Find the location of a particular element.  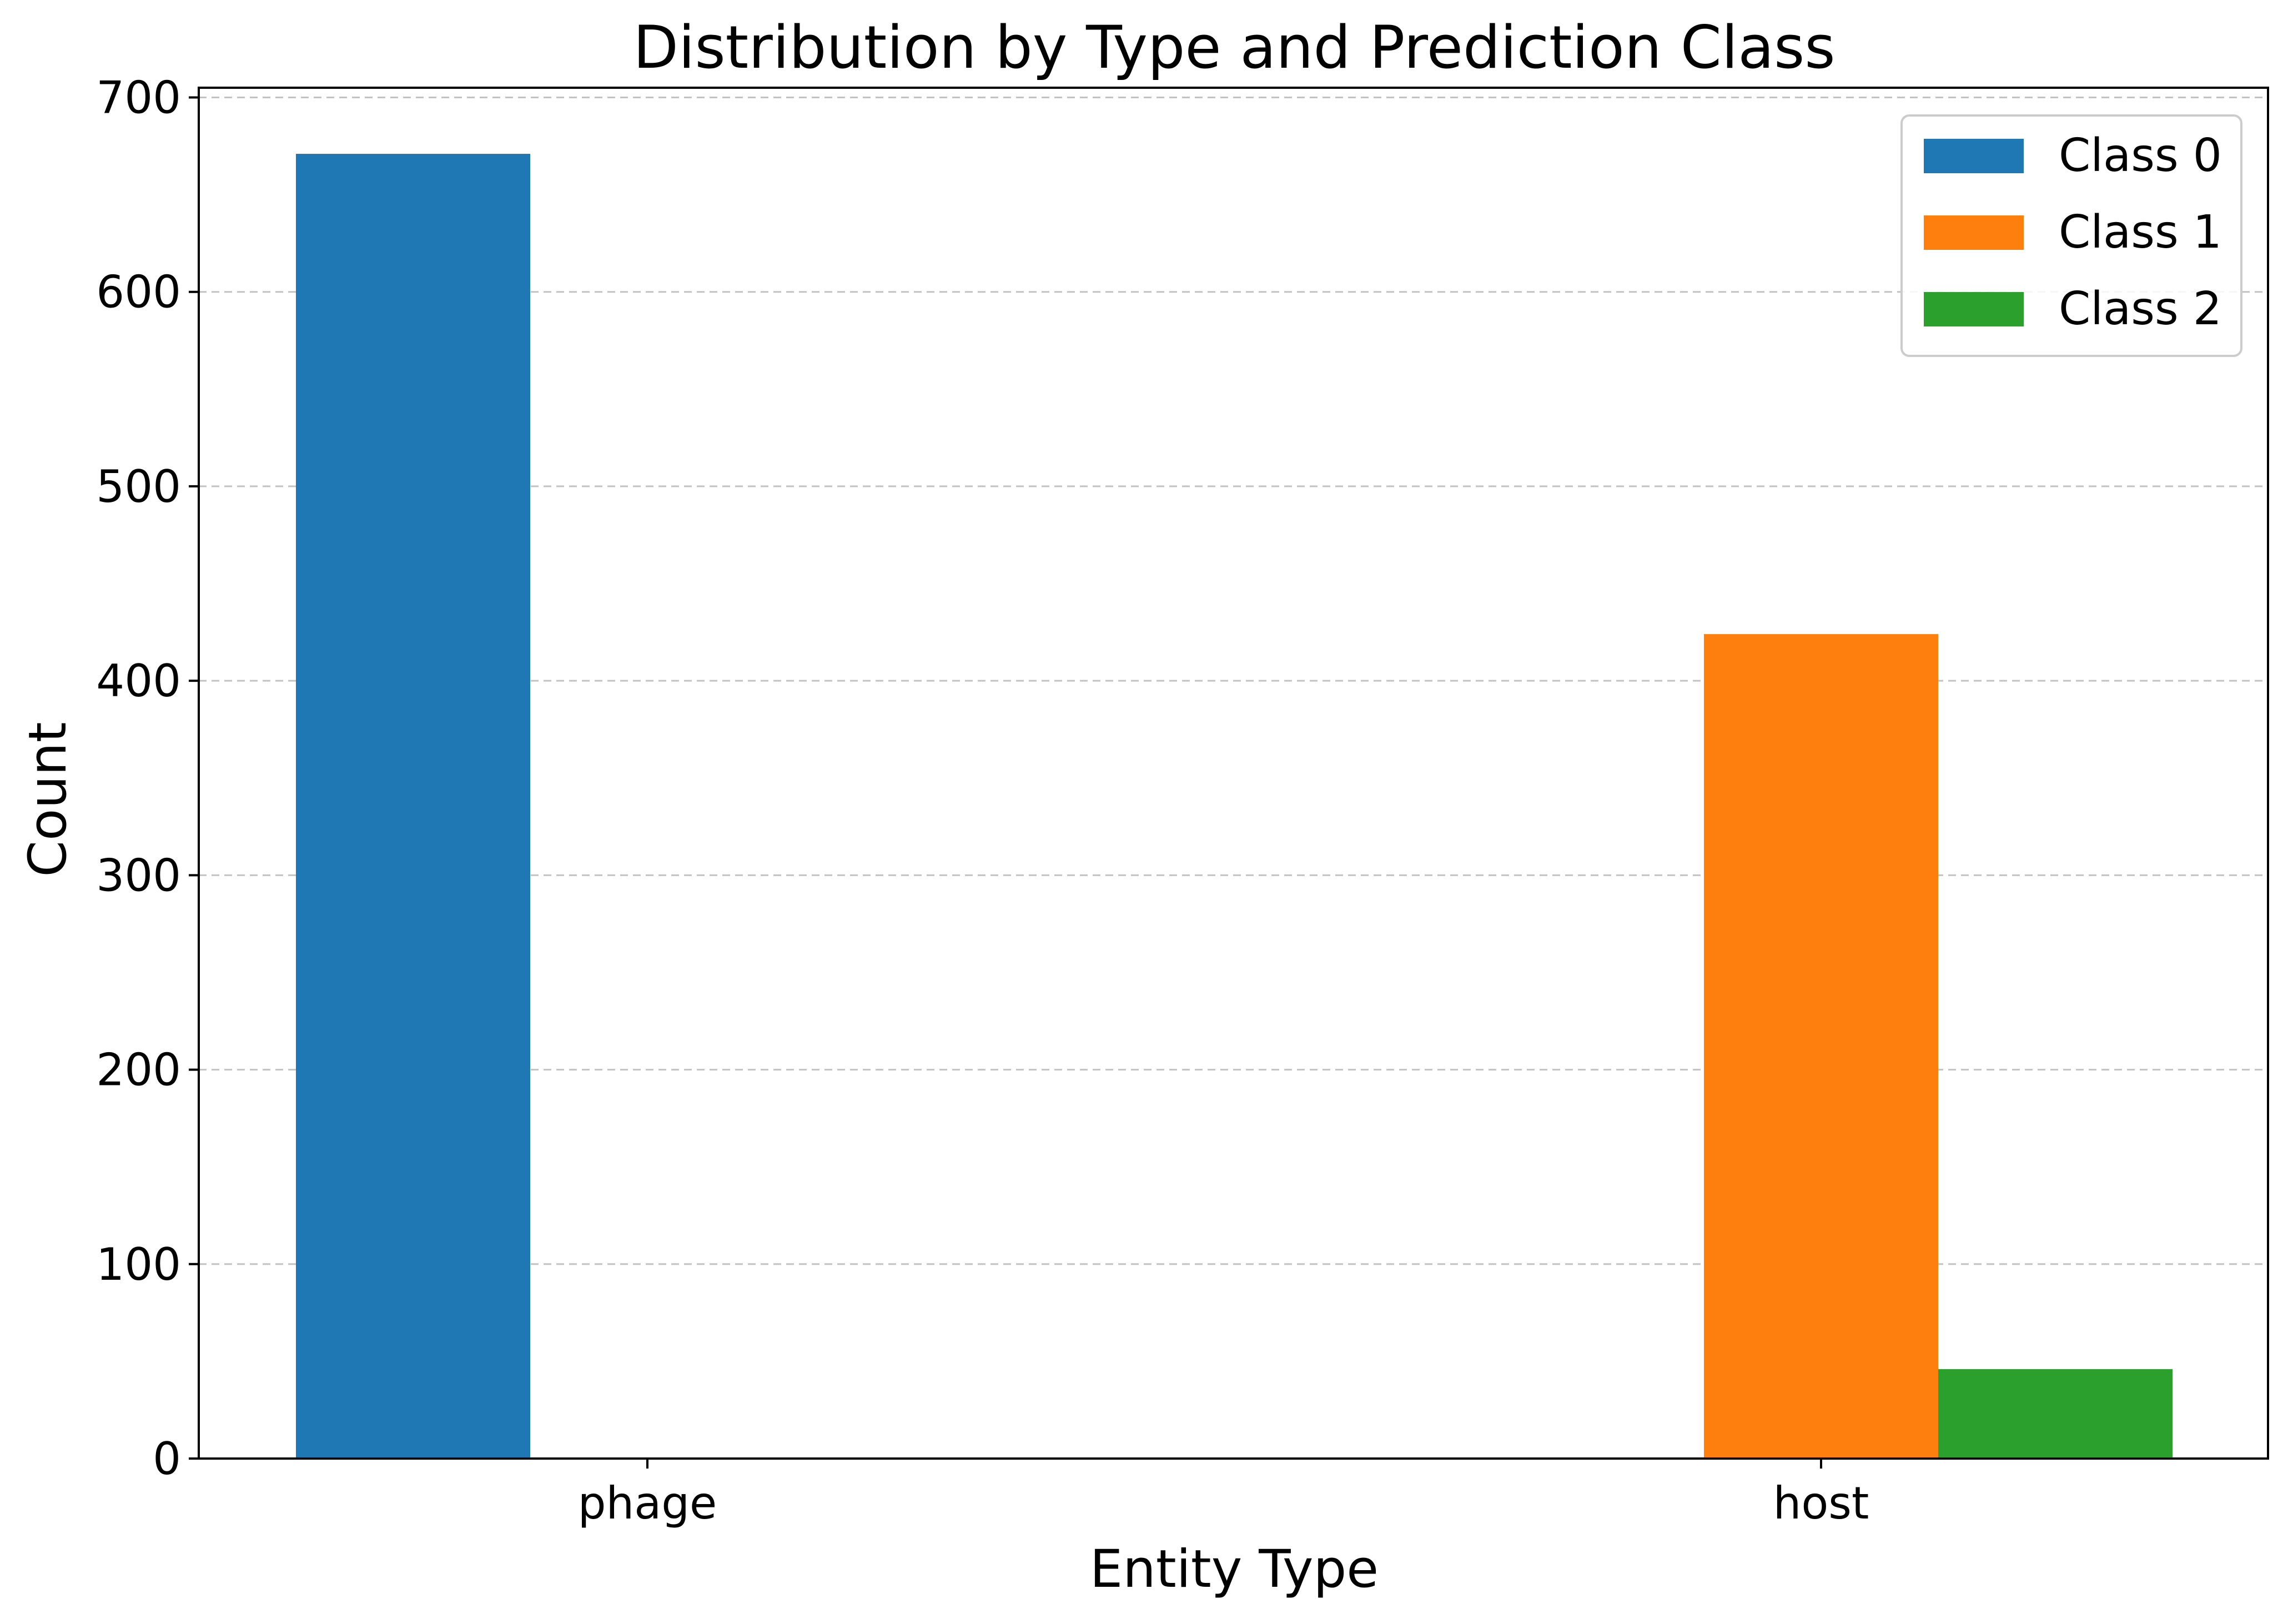

y-tick-label: 0 is located at coordinates (167, 1459).